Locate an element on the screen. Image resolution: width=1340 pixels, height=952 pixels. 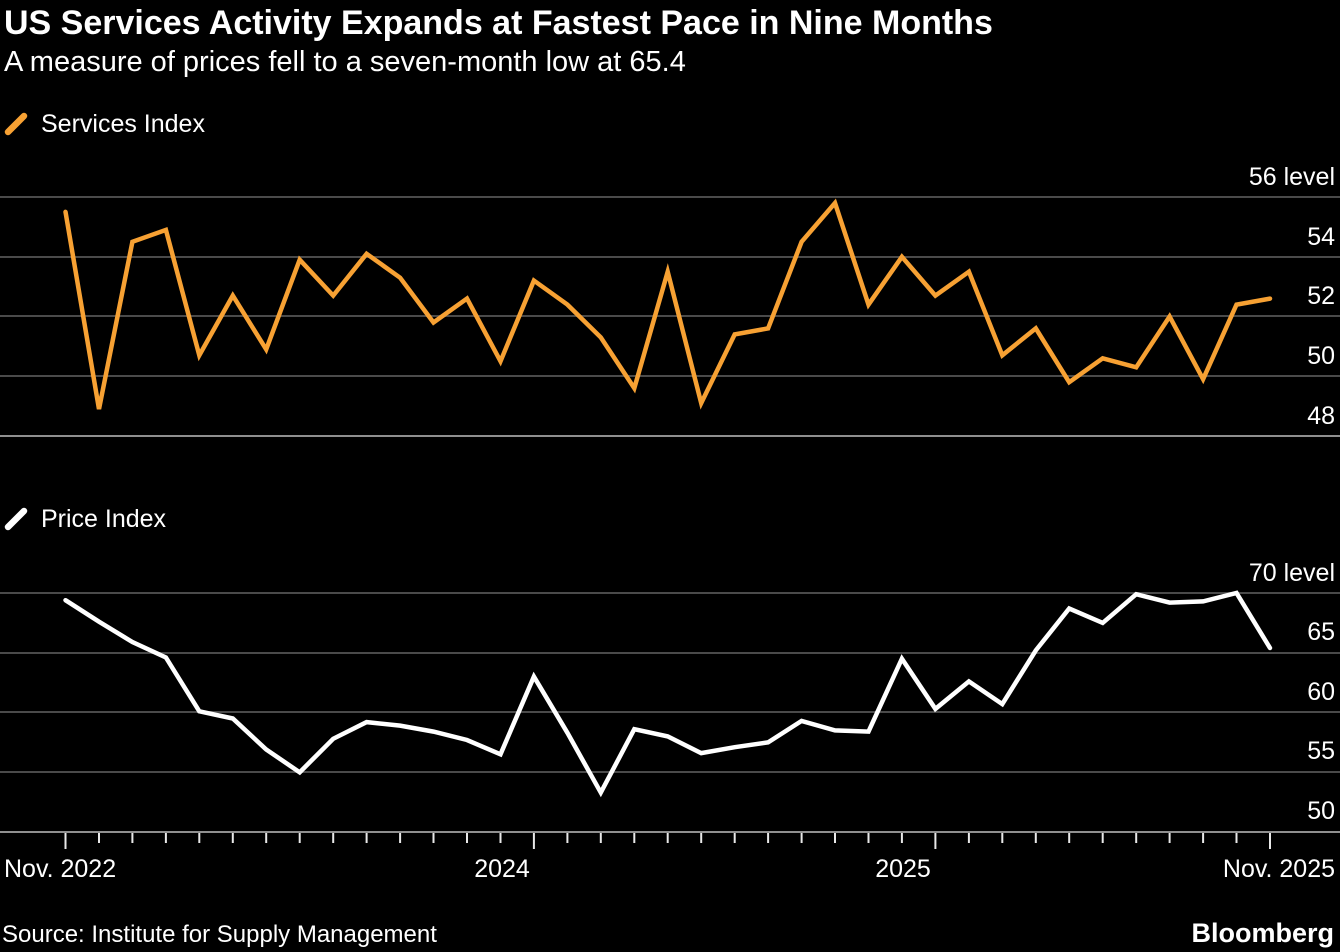
x-tick-label: Nov. 2025 is located at coordinates (1278, 869).